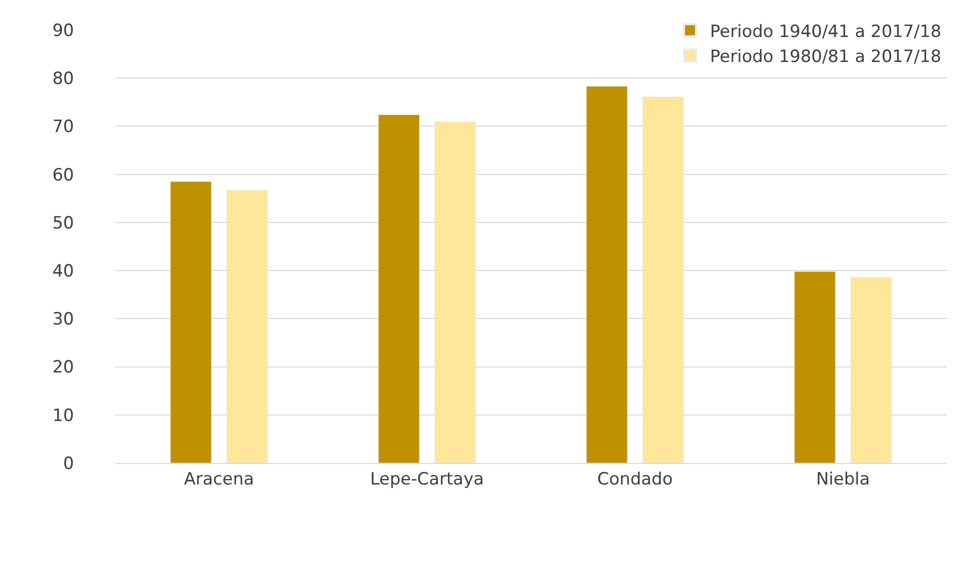  What do you see at coordinates (427, 479) in the screenshot?
I see `x-tick-label: Lepe-Cartaya` at bounding box center [427, 479].